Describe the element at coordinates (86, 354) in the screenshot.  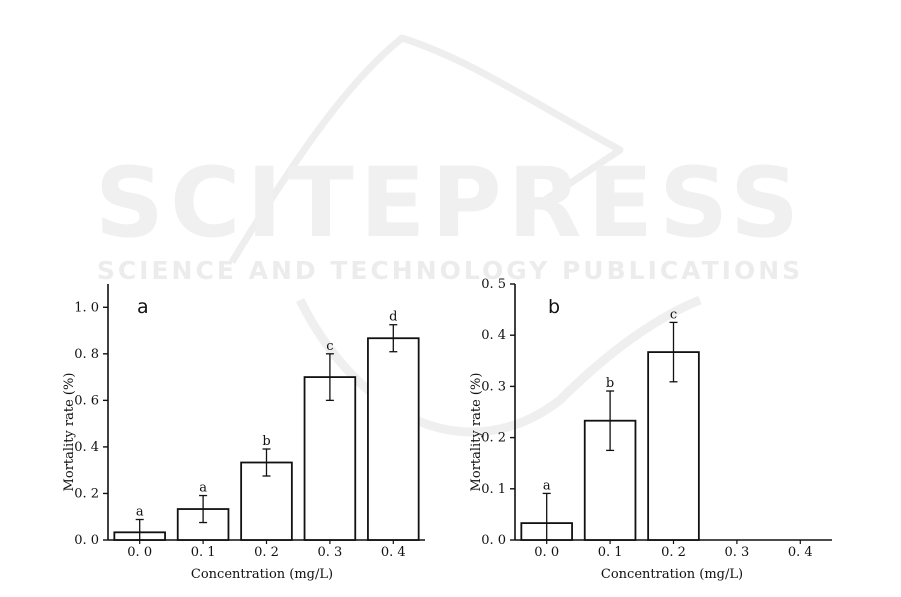
I see `y-tick-label: 0. 8` at that location.